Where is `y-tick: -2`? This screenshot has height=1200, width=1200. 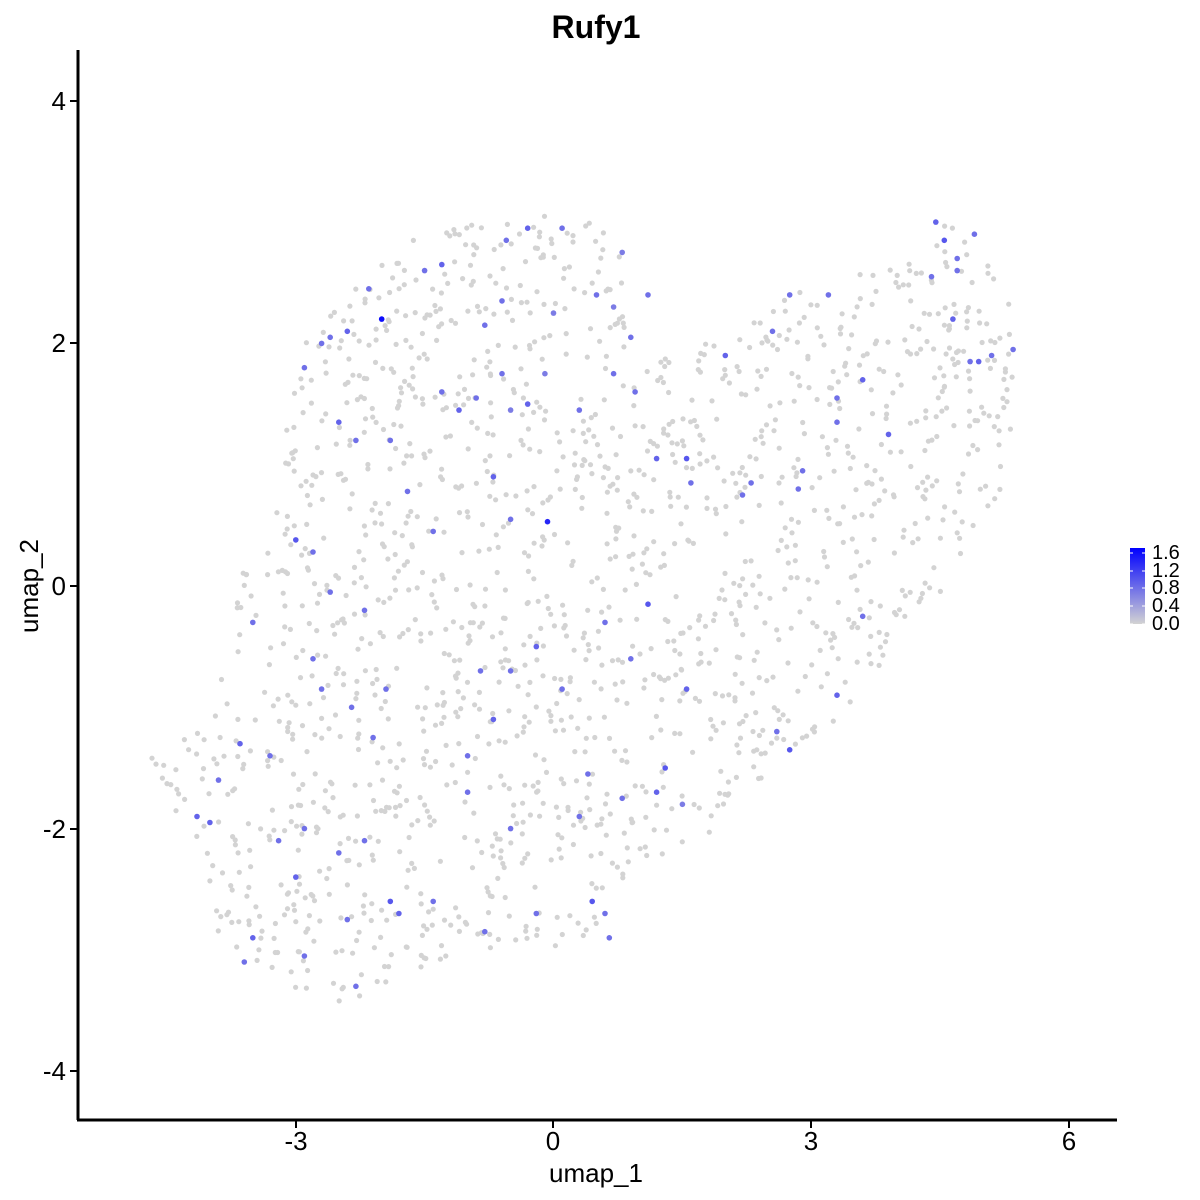 y-tick: -2 is located at coordinates (60, 829).